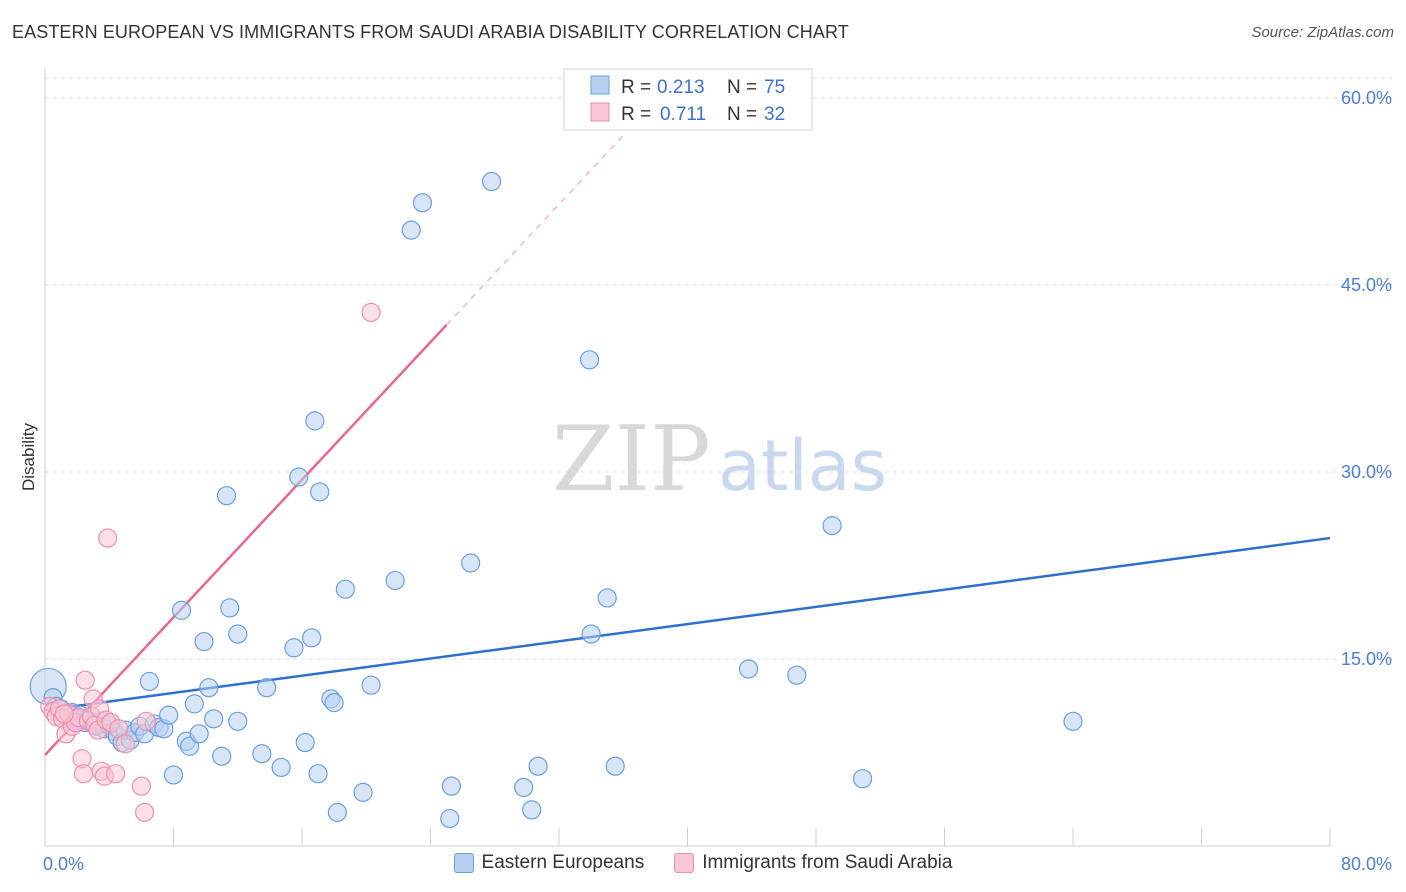 The height and width of the screenshot is (892, 1406). What do you see at coordinates (631, 459) in the screenshot?
I see `watermark-zip: ZIP` at bounding box center [631, 459].